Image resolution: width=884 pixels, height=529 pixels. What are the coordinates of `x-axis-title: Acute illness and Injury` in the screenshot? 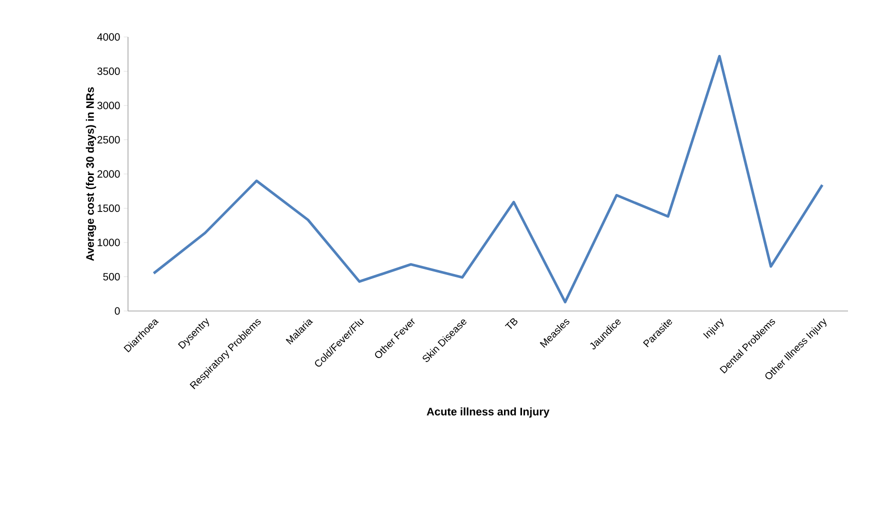 It's located at (488, 412).